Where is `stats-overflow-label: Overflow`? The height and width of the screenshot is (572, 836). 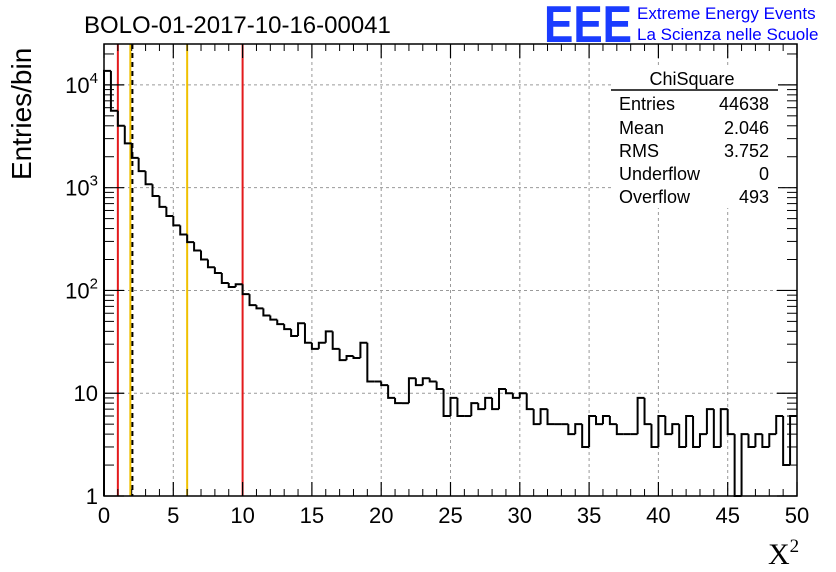
stats-overflow-label: Overflow is located at coordinates (655, 197).